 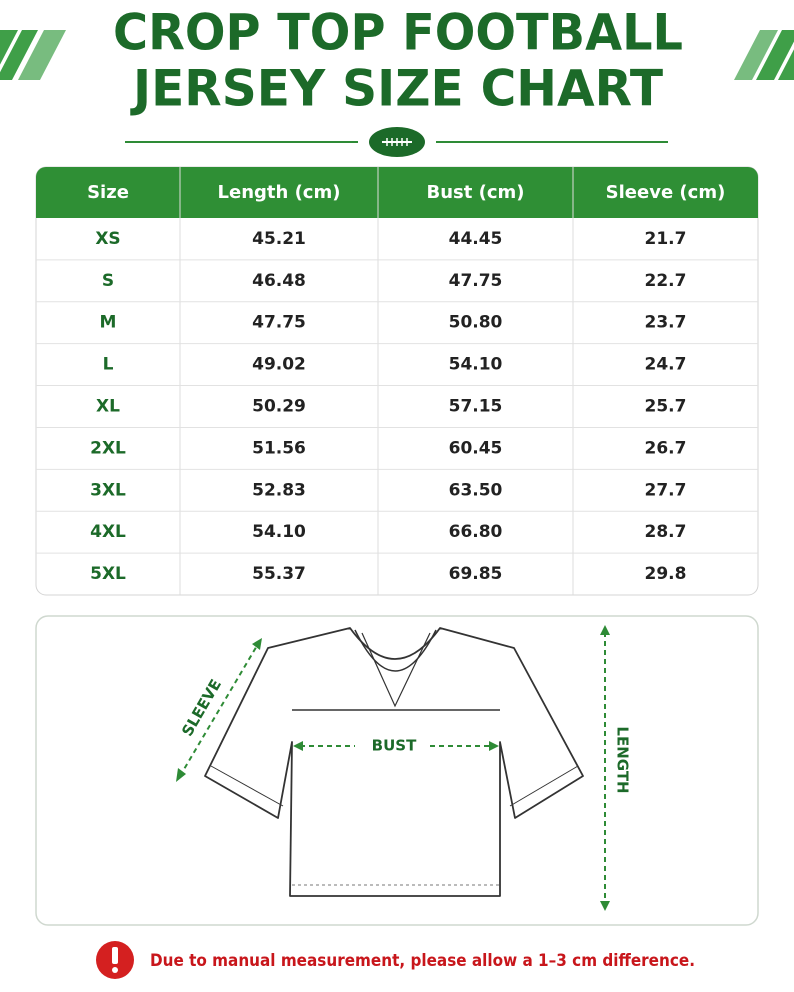 What do you see at coordinates (279, 239) in the screenshot?
I see `cell: 45.21` at bounding box center [279, 239].